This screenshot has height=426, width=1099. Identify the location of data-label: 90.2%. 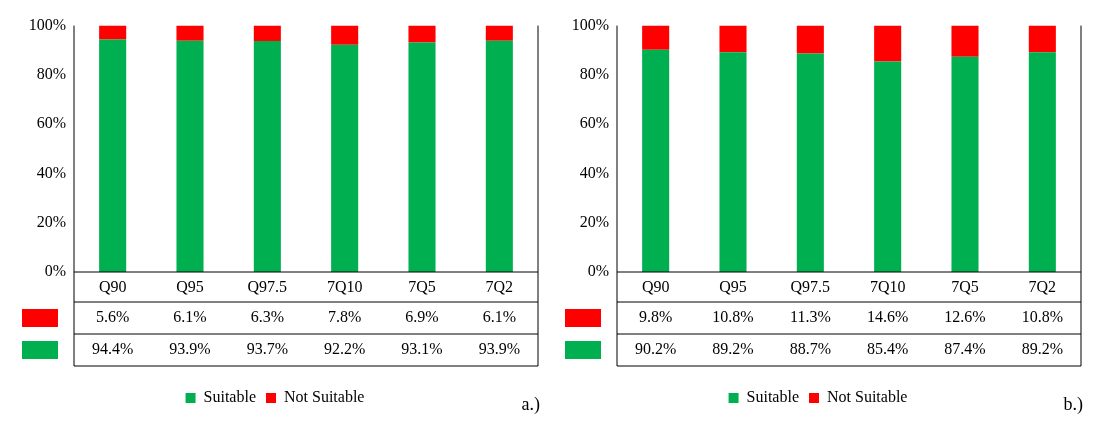
(656, 349).